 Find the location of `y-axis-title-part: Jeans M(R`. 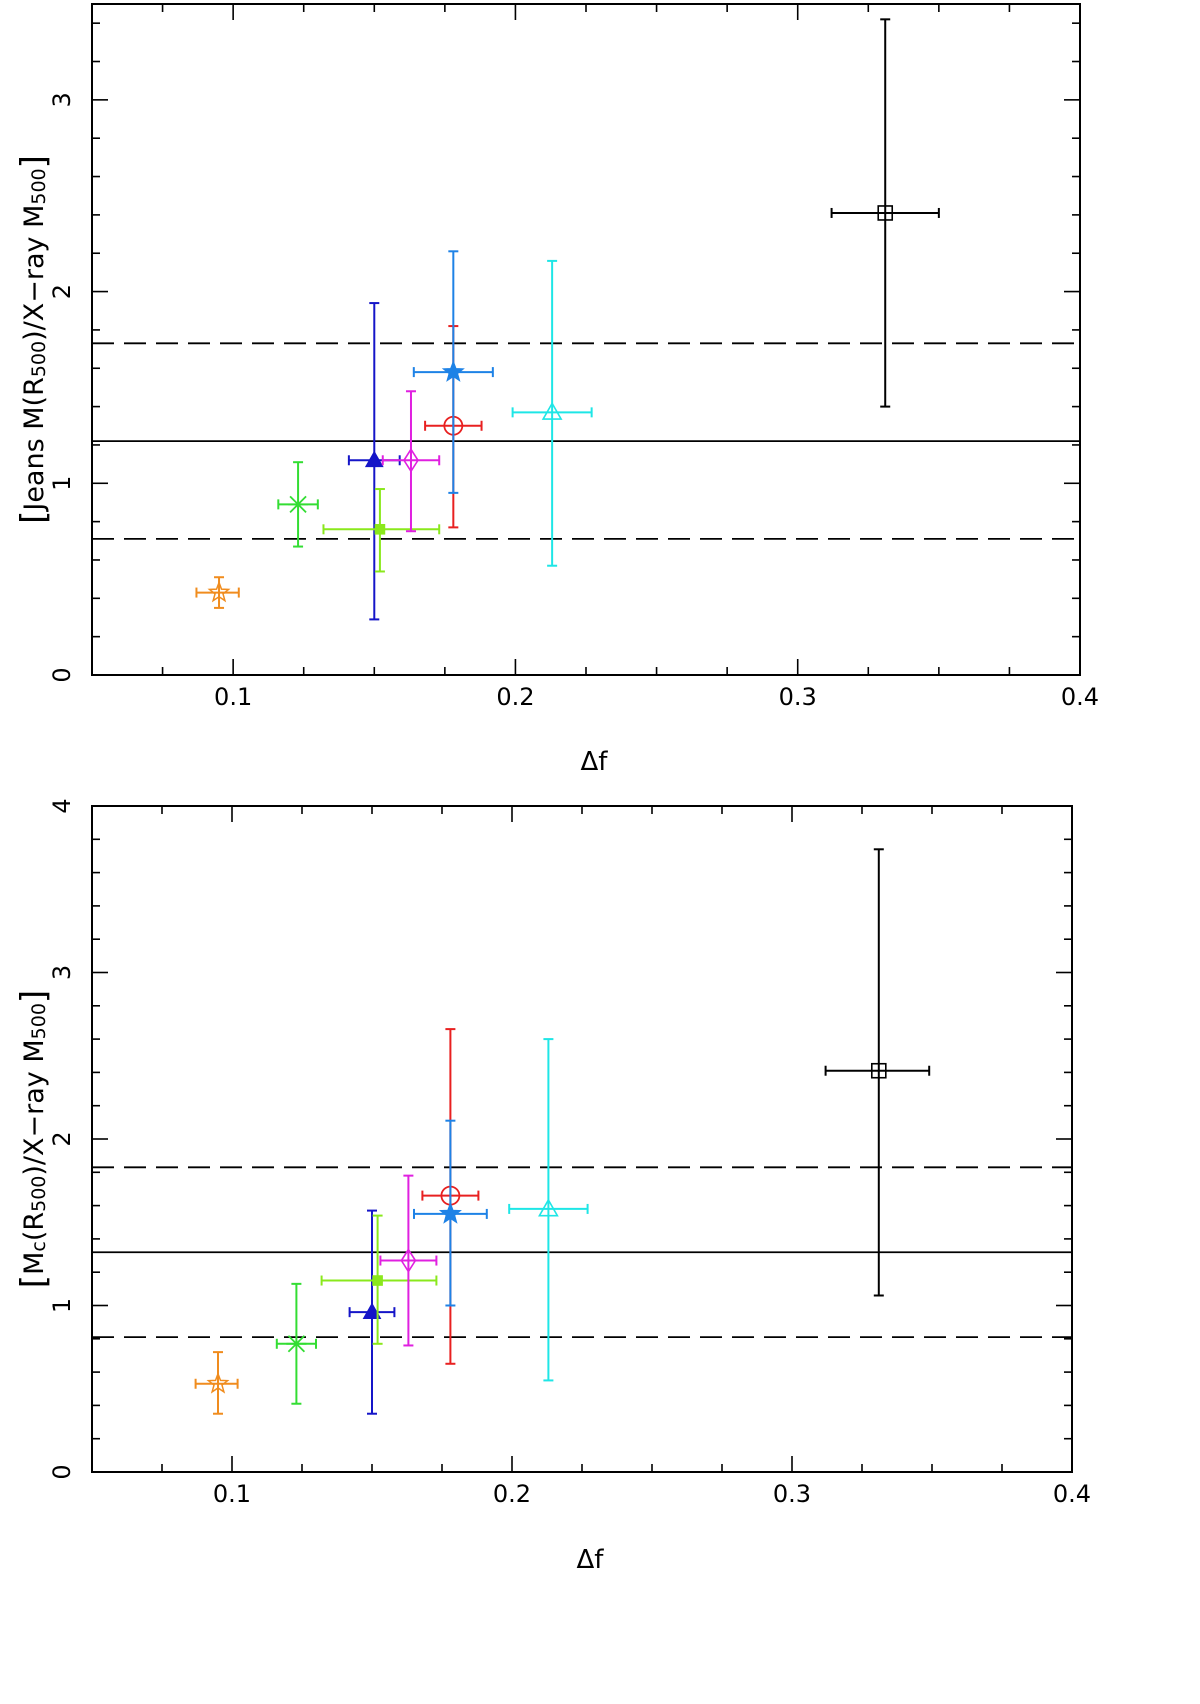

y-axis-title-part: Jeans M(R is located at coordinates (34, 444).